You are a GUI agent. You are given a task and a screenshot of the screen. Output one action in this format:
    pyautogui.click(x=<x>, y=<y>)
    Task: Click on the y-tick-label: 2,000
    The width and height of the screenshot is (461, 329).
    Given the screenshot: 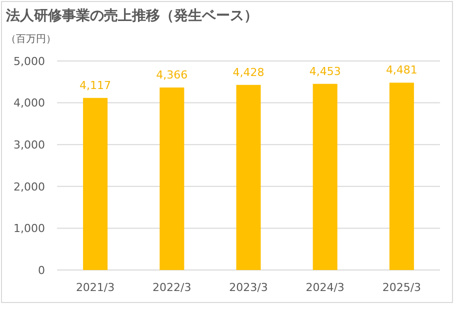 What is the action you would take?
    pyautogui.click(x=29, y=187)
    